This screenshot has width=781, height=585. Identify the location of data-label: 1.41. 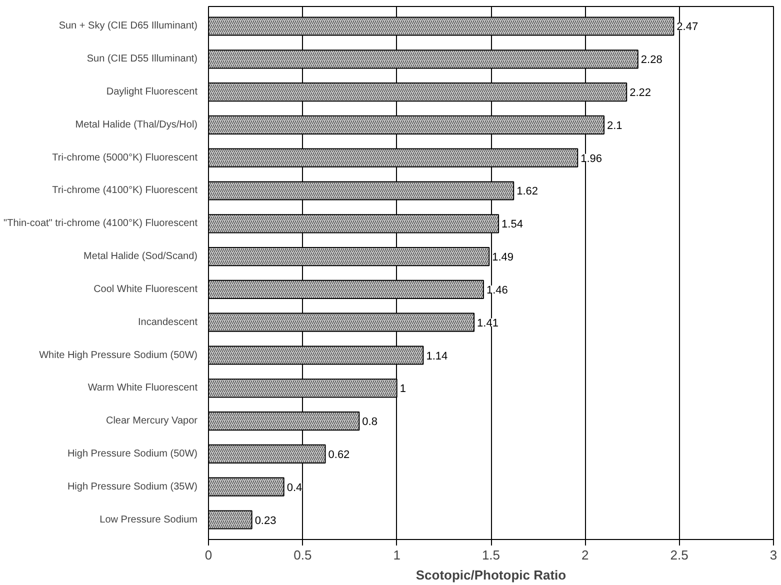
(487, 323).